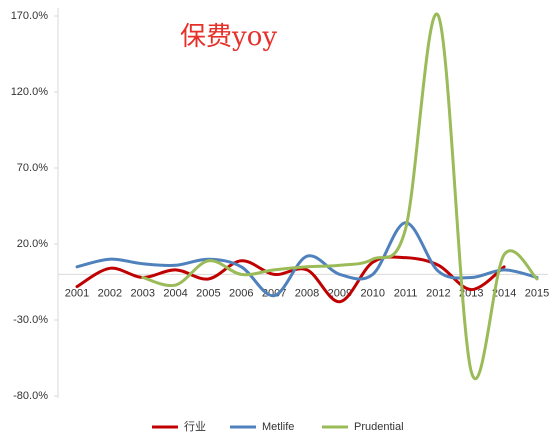 This screenshot has height=440, width=553. I want to click on legend-label: Prudential, so click(379, 427).